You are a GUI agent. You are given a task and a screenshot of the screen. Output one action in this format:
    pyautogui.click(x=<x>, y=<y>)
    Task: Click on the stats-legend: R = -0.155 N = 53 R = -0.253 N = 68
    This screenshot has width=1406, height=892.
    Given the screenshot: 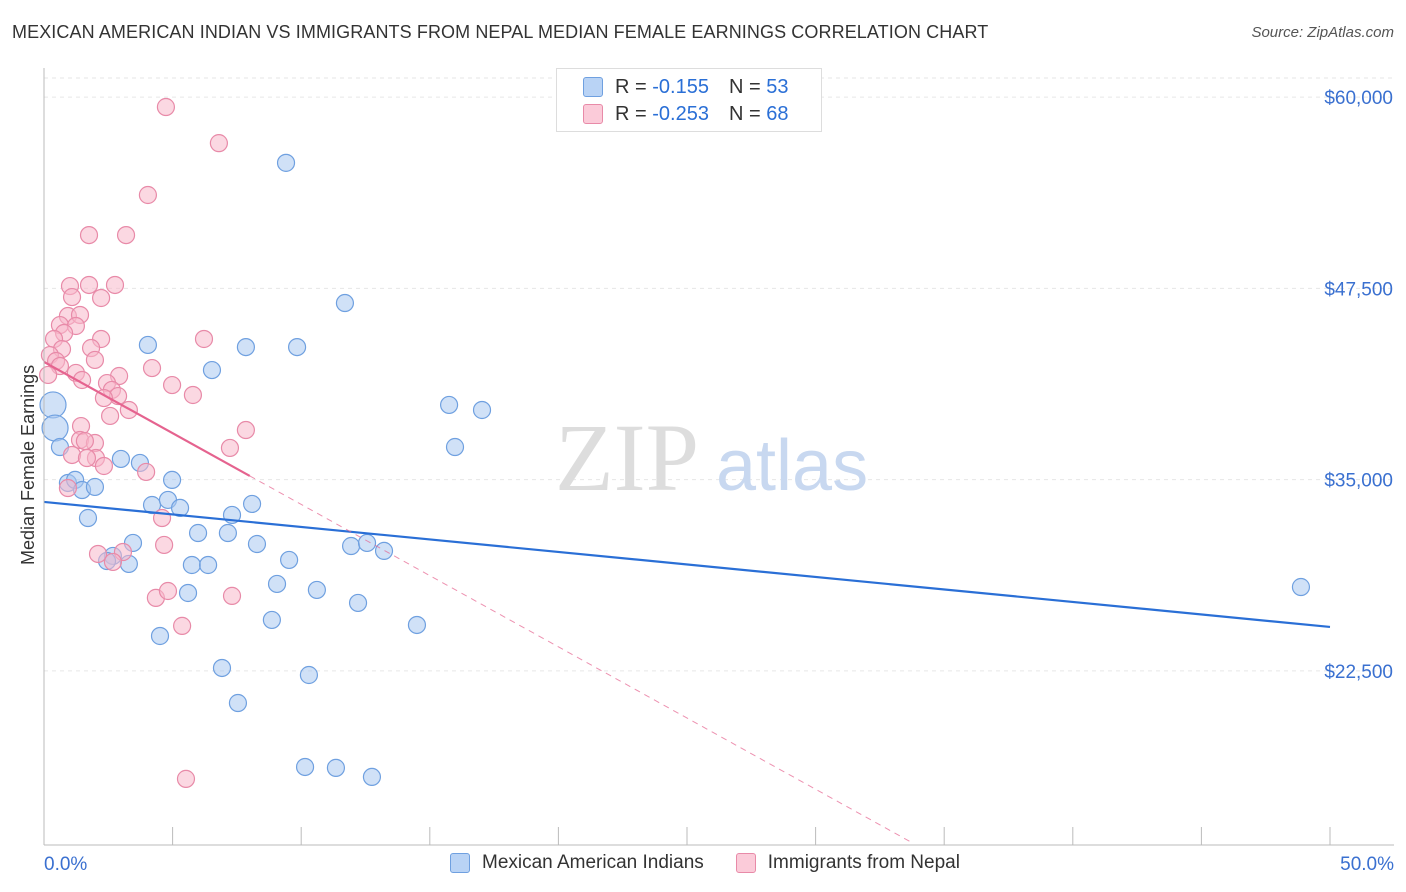 What is the action you would take?
    pyautogui.click(x=689, y=100)
    